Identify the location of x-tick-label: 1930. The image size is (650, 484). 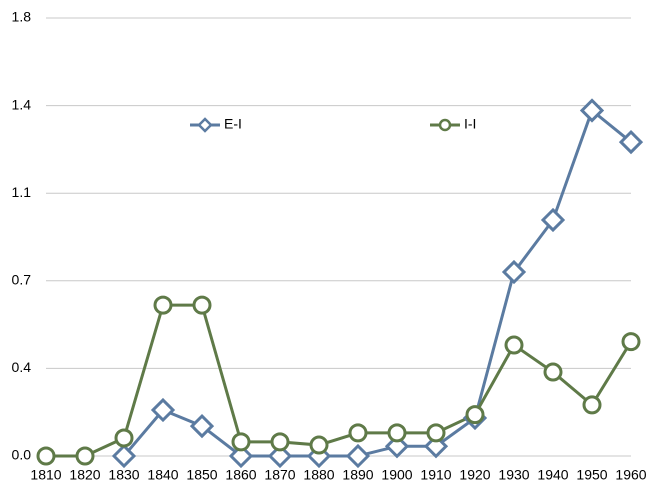
(513, 475).